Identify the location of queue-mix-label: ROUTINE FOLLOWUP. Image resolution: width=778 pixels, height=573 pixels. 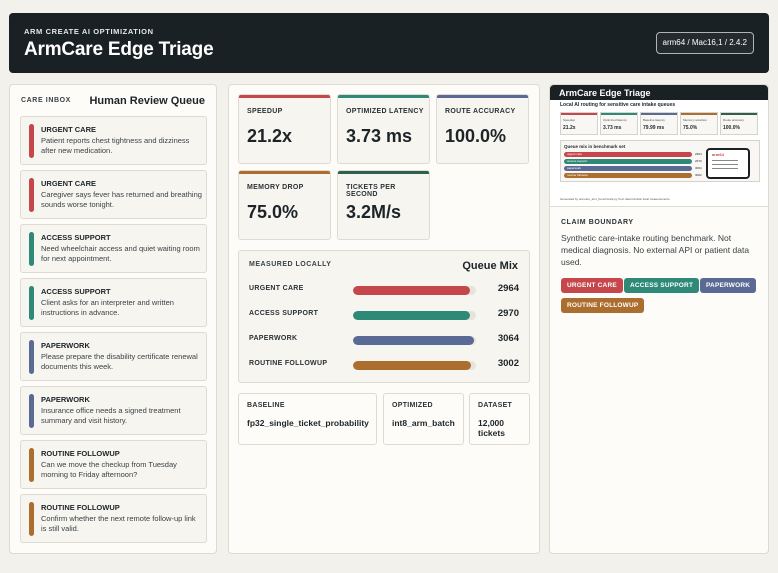
(288, 363).